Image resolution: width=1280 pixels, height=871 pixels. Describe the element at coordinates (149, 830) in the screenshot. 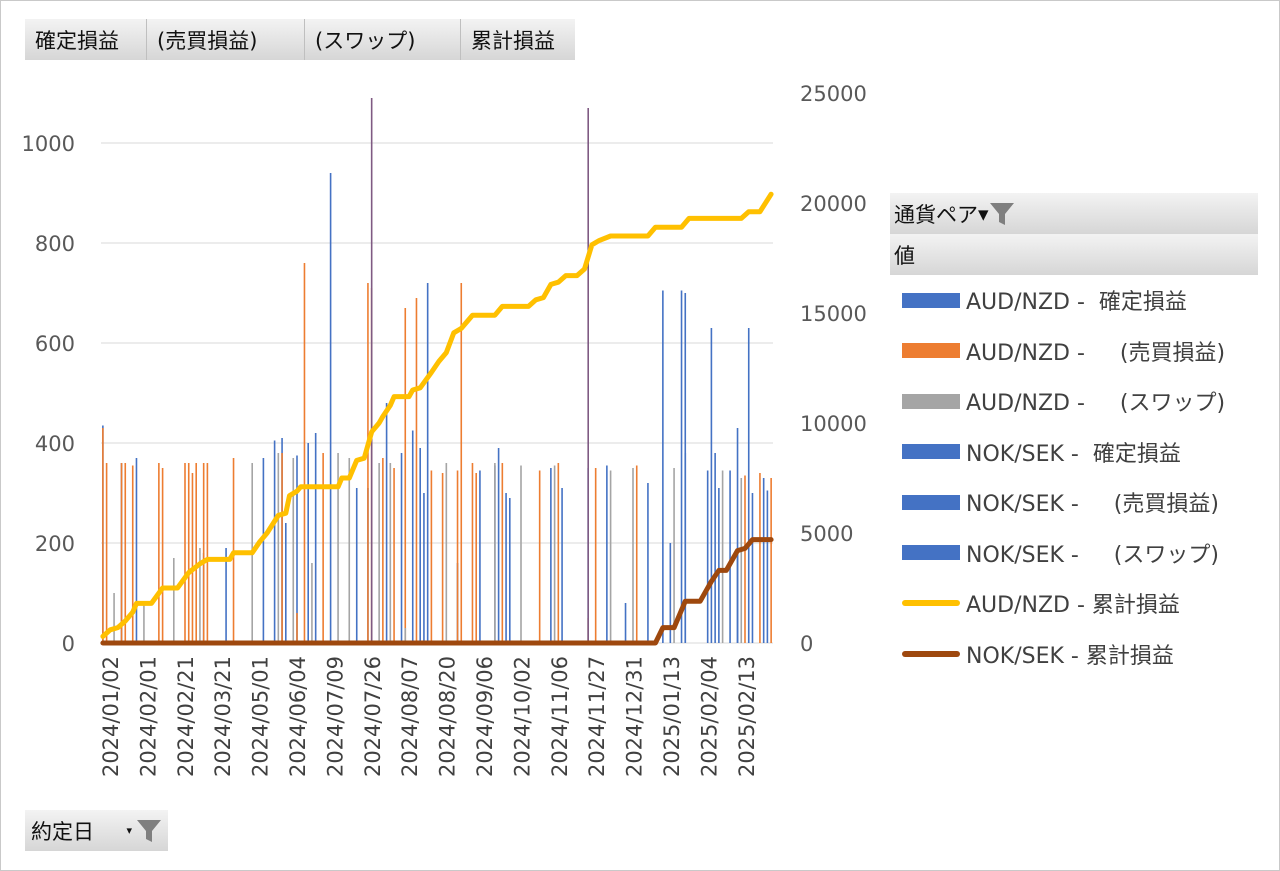

I see `filter-funnel-icon` at that location.